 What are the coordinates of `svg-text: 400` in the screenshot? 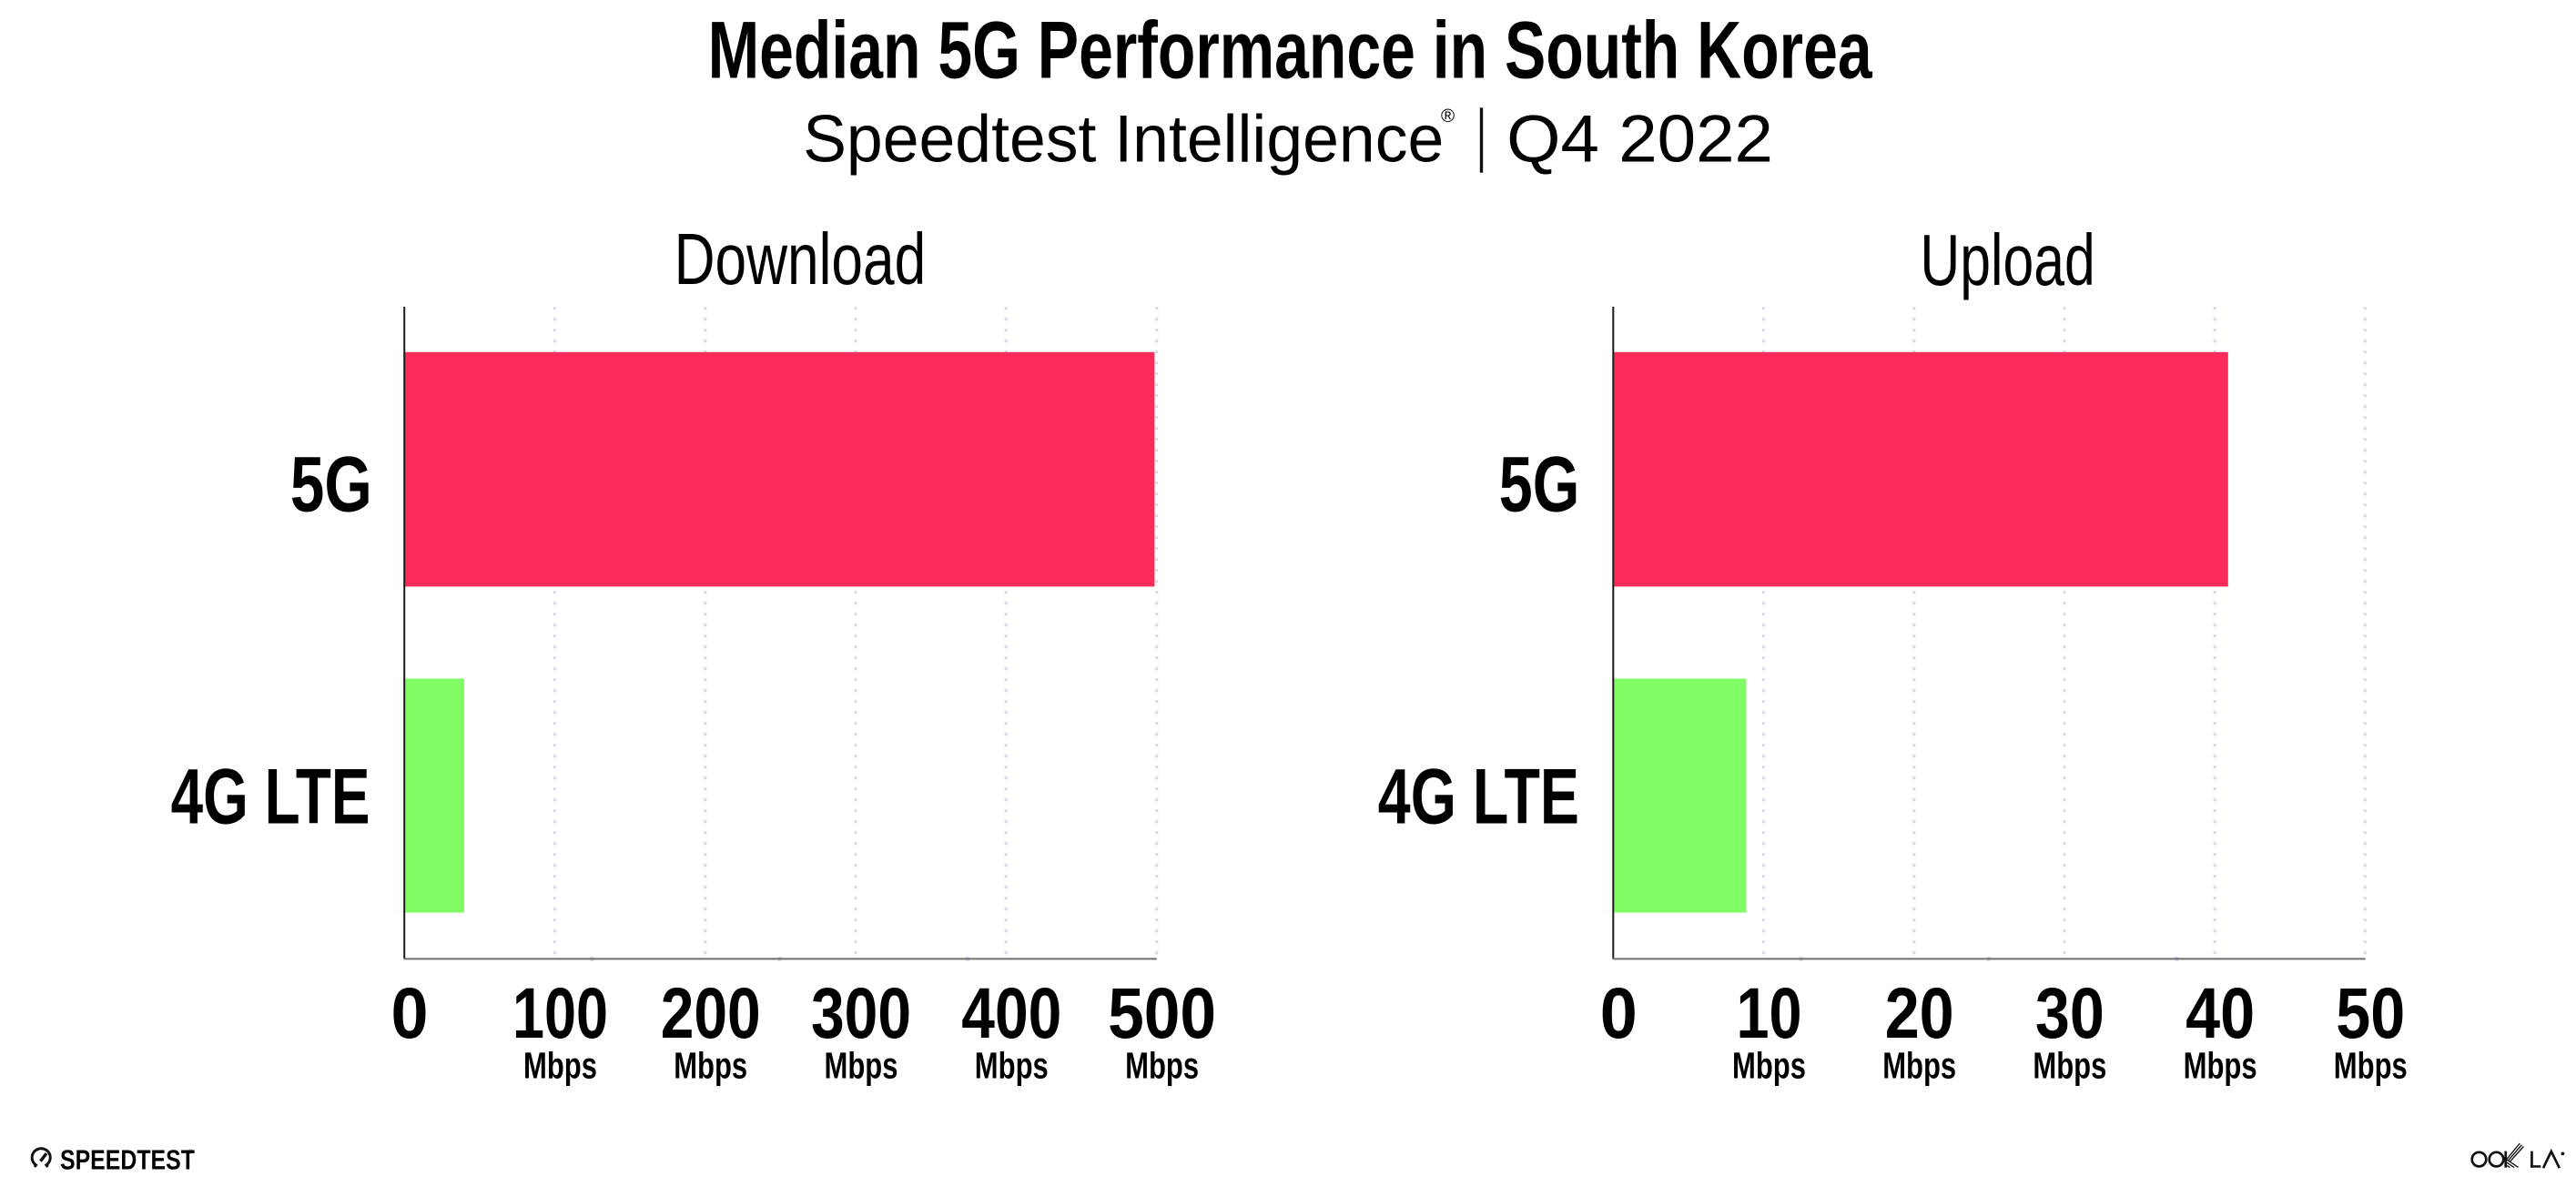 It's located at (1011, 1013).